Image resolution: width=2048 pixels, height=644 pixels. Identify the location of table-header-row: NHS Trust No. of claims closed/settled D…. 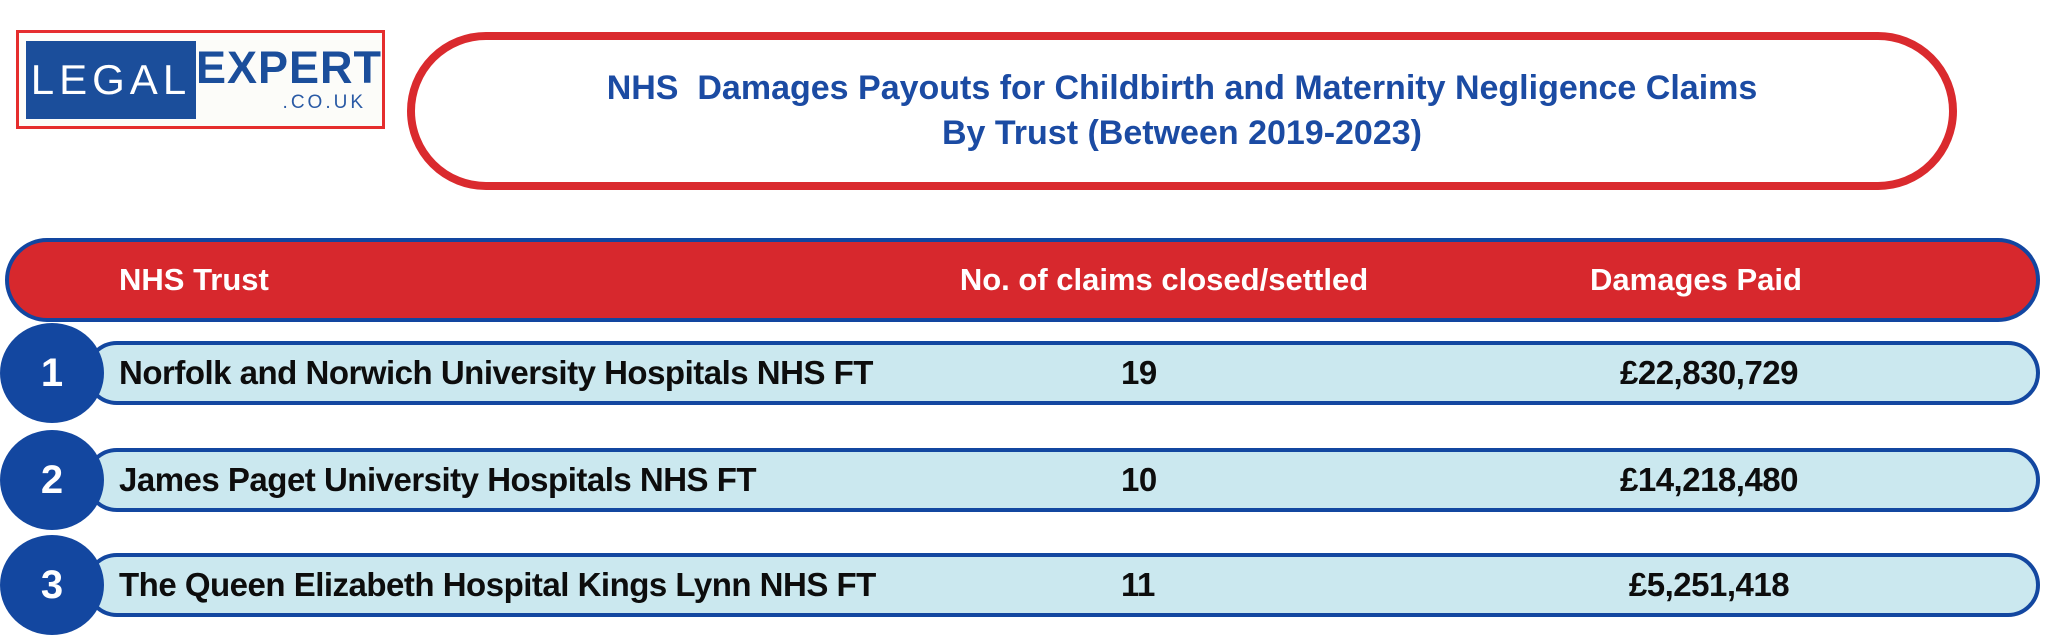
(1022, 280).